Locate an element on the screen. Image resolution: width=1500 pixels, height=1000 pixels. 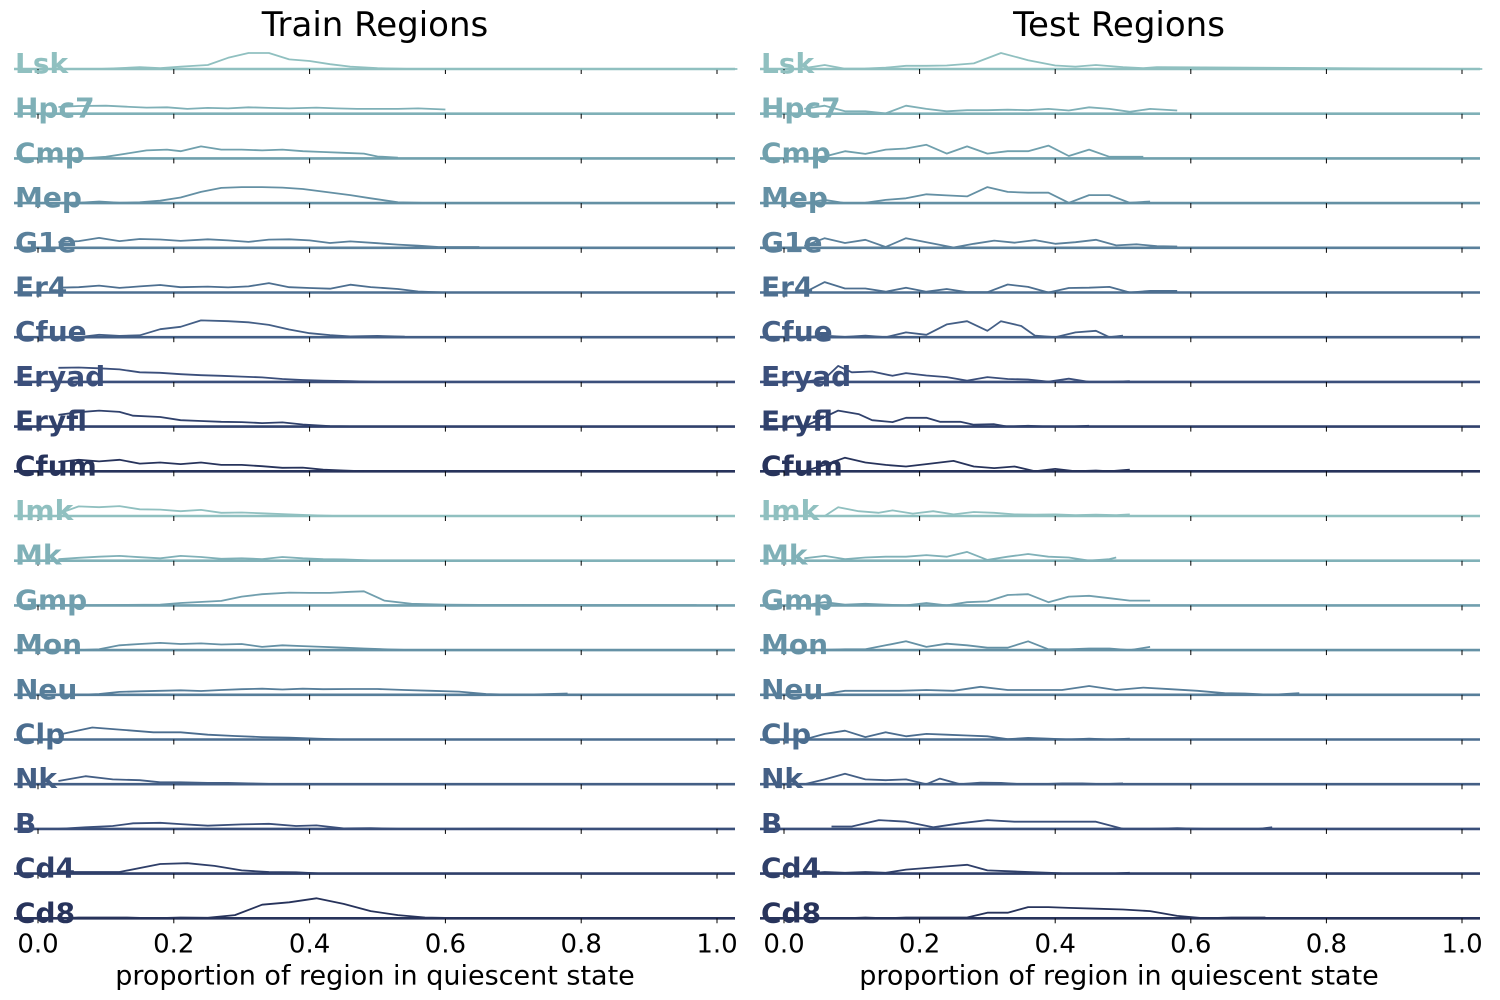
ridge-row-imk: Imk is located at coordinates (1120, 510).